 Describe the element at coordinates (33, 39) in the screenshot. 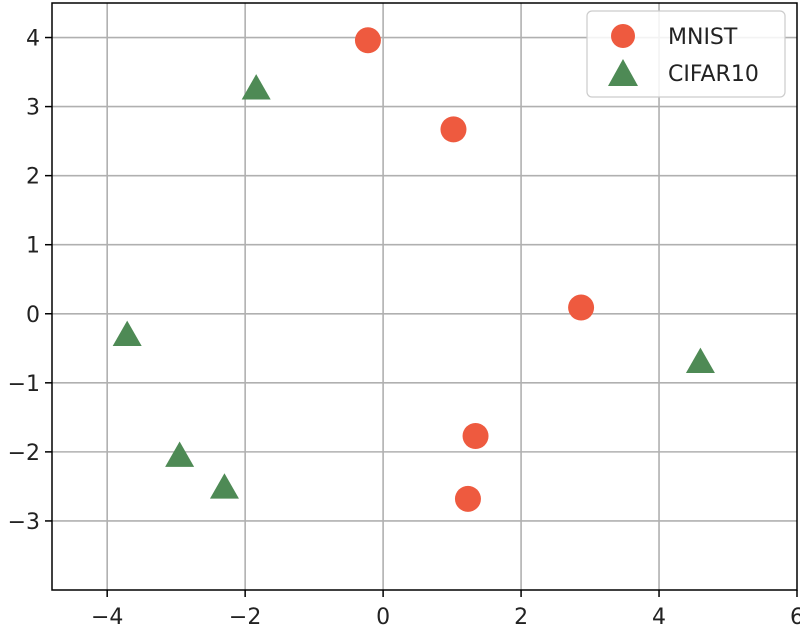

I see `y-tick-label: 4` at that location.